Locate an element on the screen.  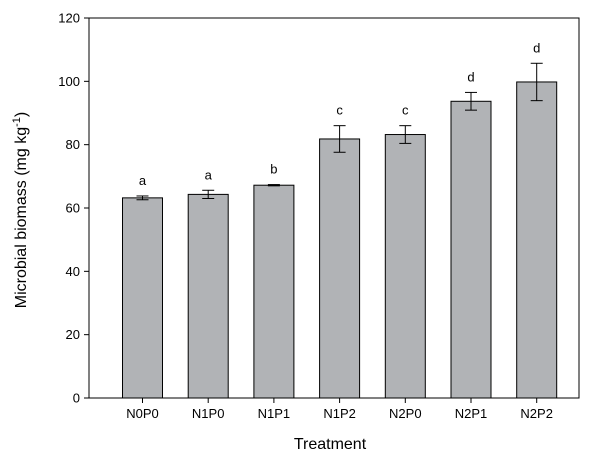
y-axis-title-close: ) is located at coordinates (21, 114).